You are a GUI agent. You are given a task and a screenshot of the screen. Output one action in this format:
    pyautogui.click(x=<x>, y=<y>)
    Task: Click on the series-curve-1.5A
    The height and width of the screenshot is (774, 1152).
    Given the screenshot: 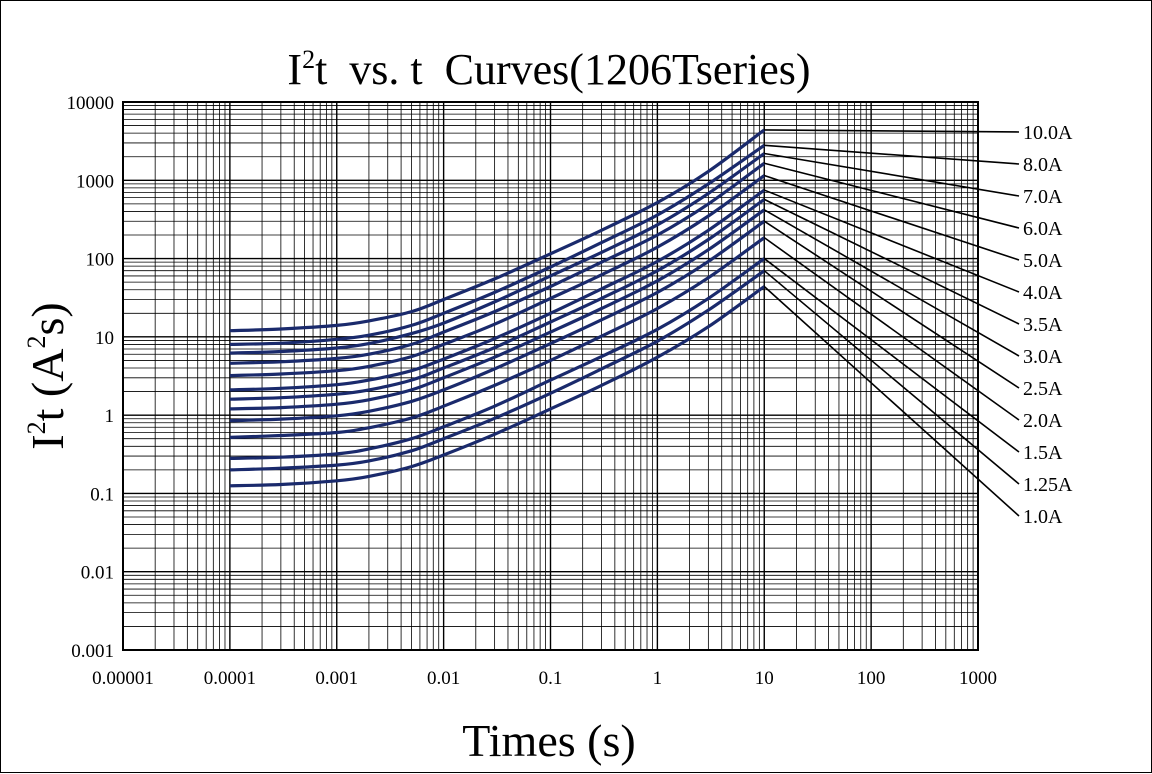 What is the action you would take?
    pyautogui.click(x=497, y=358)
    